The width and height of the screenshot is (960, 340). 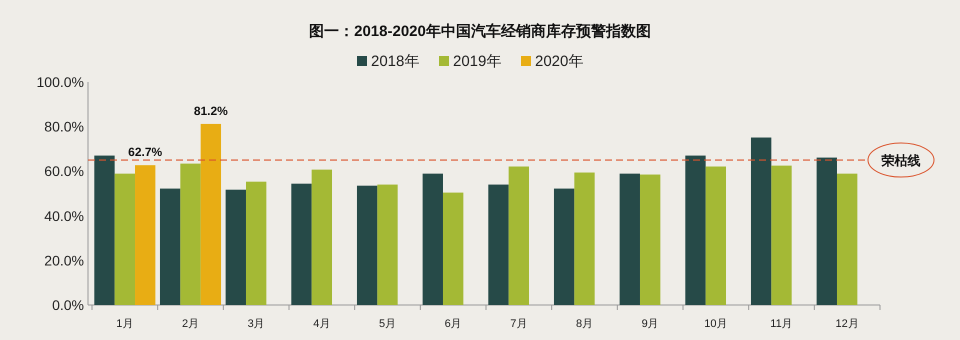 What do you see at coordinates (519, 324) in the screenshot?
I see `x-tick-label: 7月` at bounding box center [519, 324].